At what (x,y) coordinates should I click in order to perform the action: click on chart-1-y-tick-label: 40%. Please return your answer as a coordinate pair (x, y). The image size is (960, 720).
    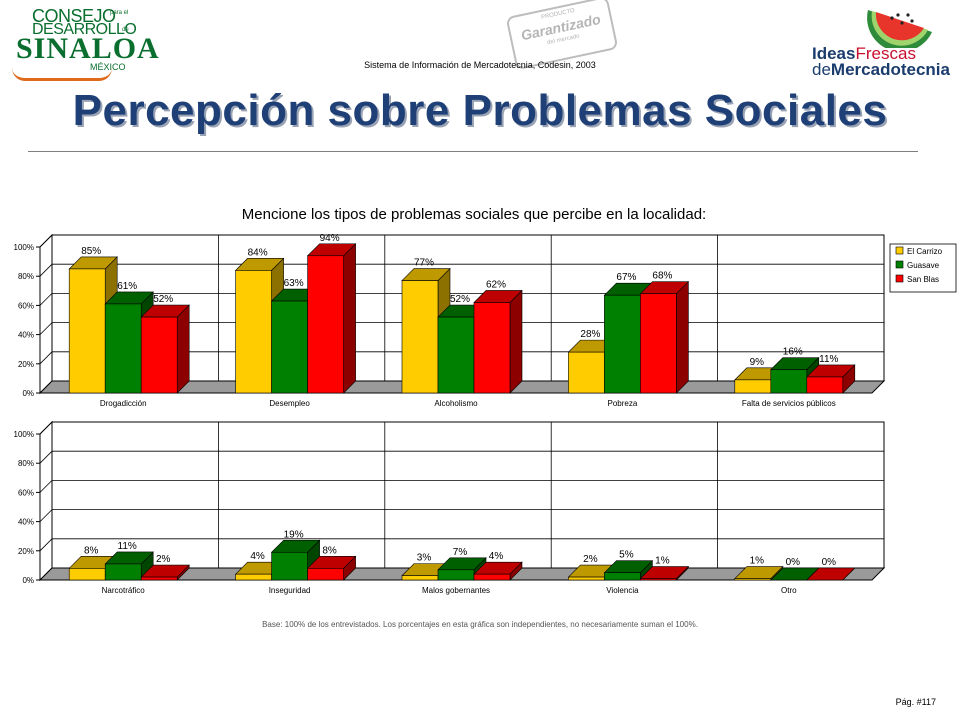
    Looking at the image, I should click on (26, 522).